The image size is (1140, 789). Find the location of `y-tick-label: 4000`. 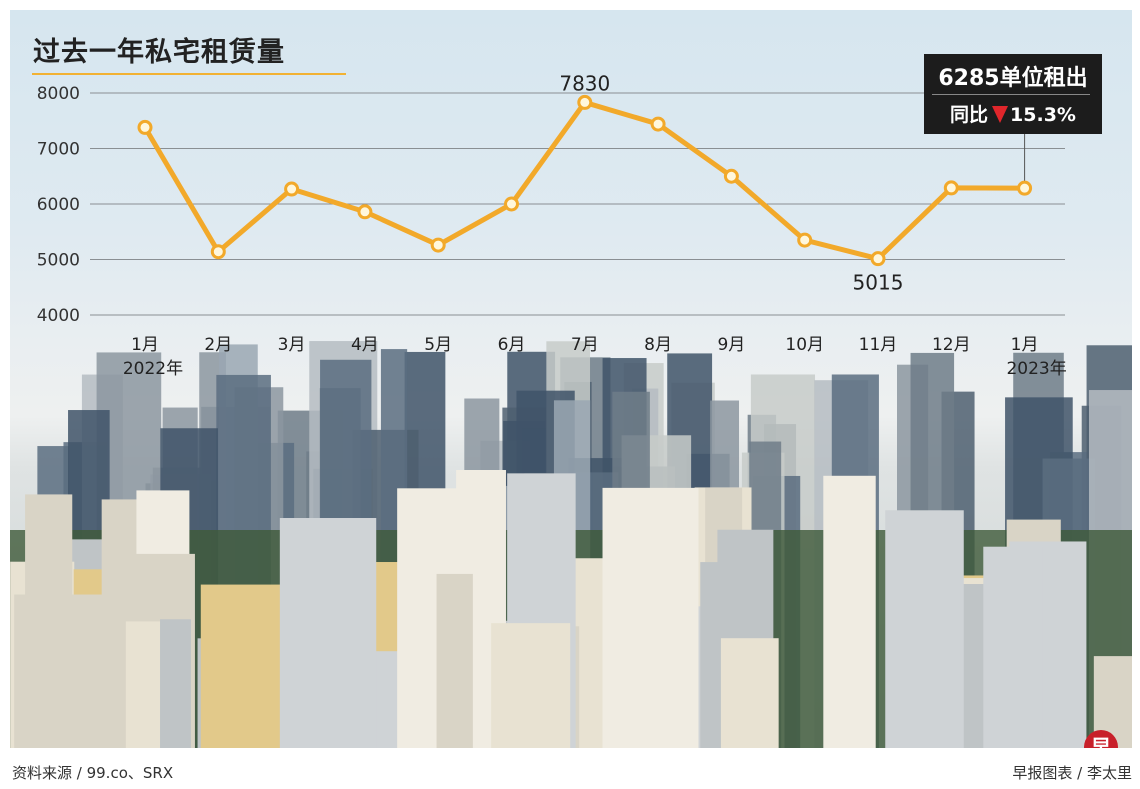

y-tick-label: 4000 is located at coordinates (58, 316).